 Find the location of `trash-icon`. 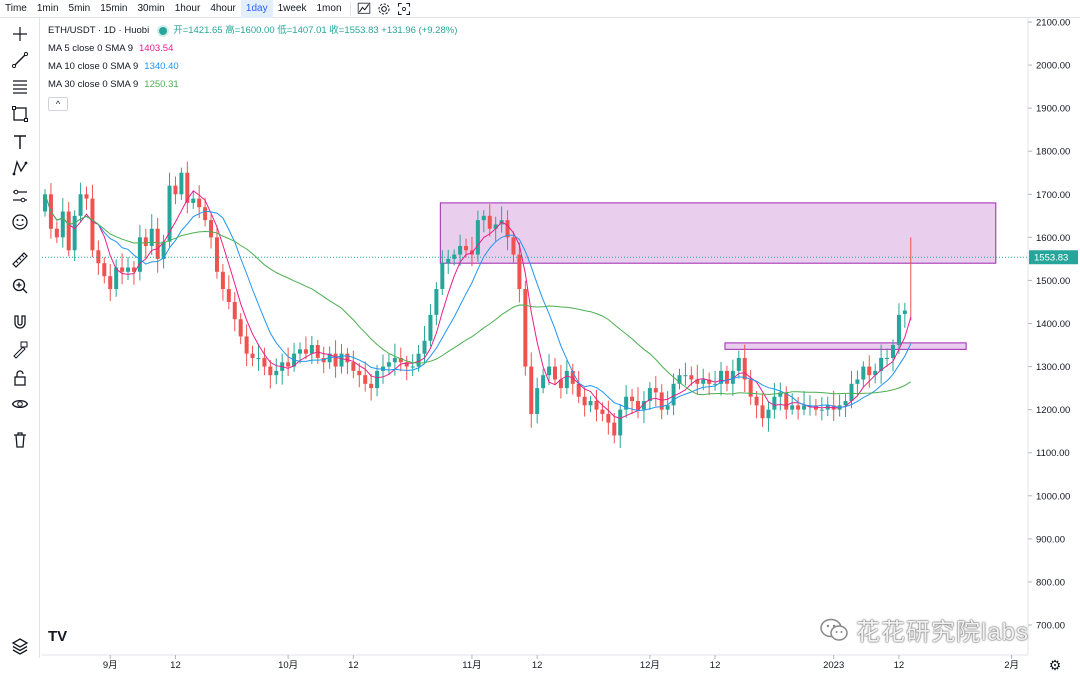

trash-icon is located at coordinates (20, 440).